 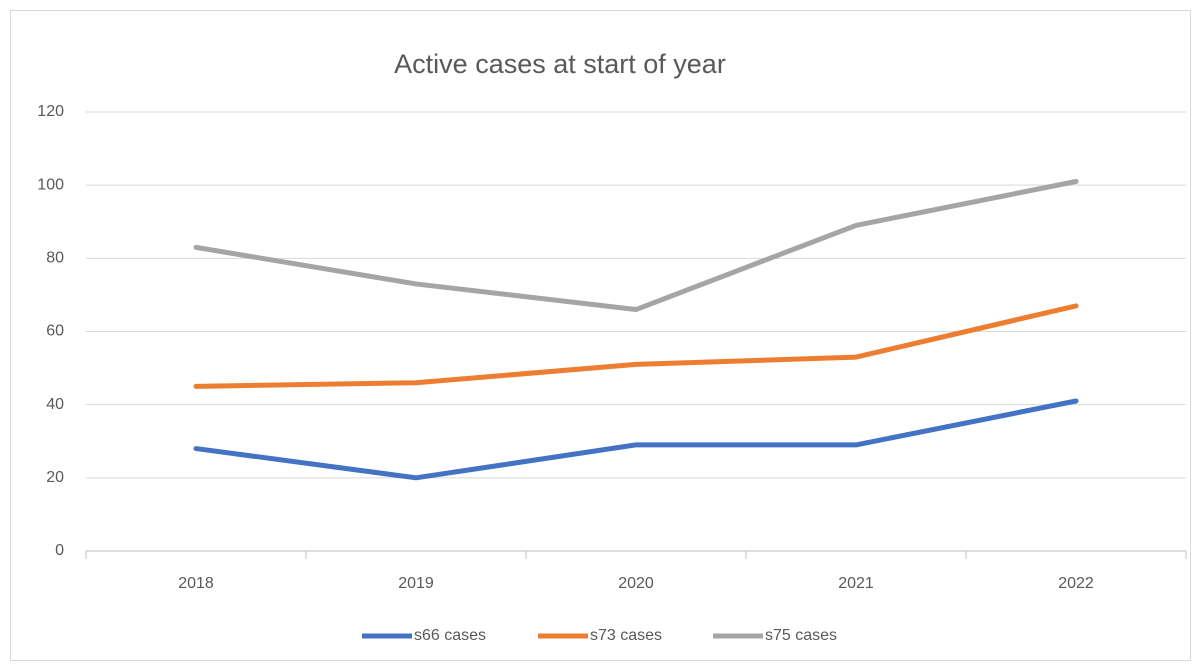 What do you see at coordinates (1076, 583) in the screenshot?
I see `x-tick-label: 2022` at bounding box center [1076, 583].